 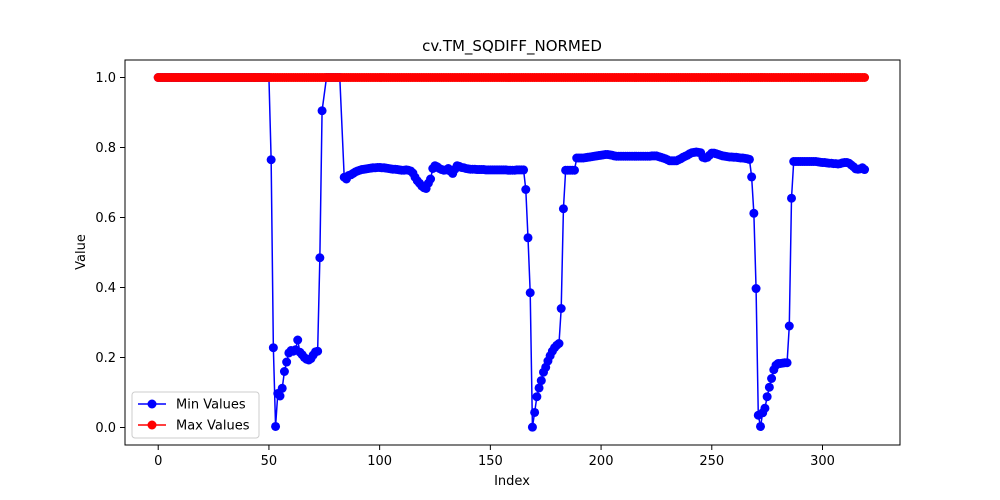 I want to click on y-tick-label: 0.6, so click(x=105, y=218).